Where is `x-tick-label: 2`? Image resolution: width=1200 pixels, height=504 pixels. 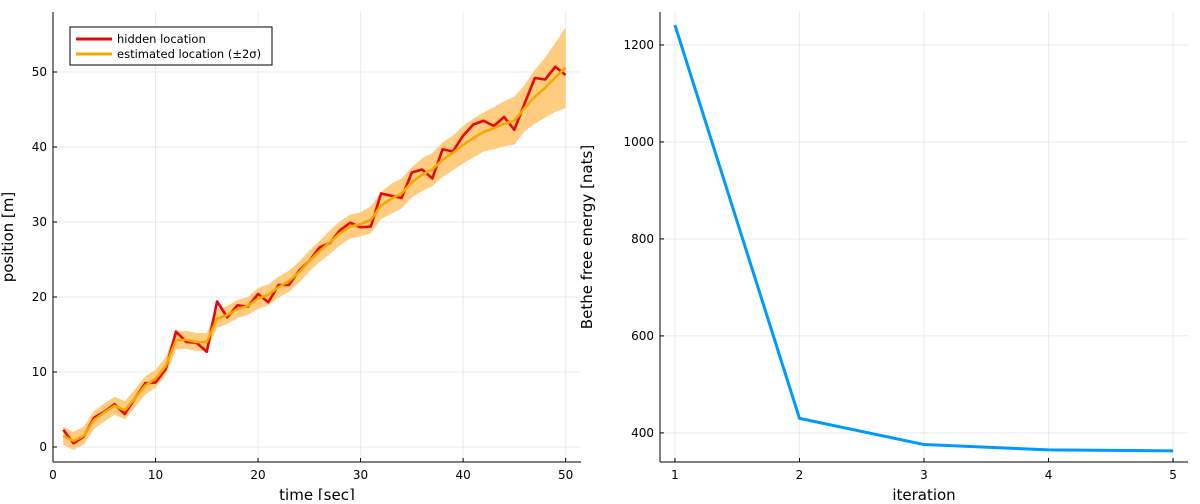
x-tick-label: 2 is located at coordinates (800, 475).